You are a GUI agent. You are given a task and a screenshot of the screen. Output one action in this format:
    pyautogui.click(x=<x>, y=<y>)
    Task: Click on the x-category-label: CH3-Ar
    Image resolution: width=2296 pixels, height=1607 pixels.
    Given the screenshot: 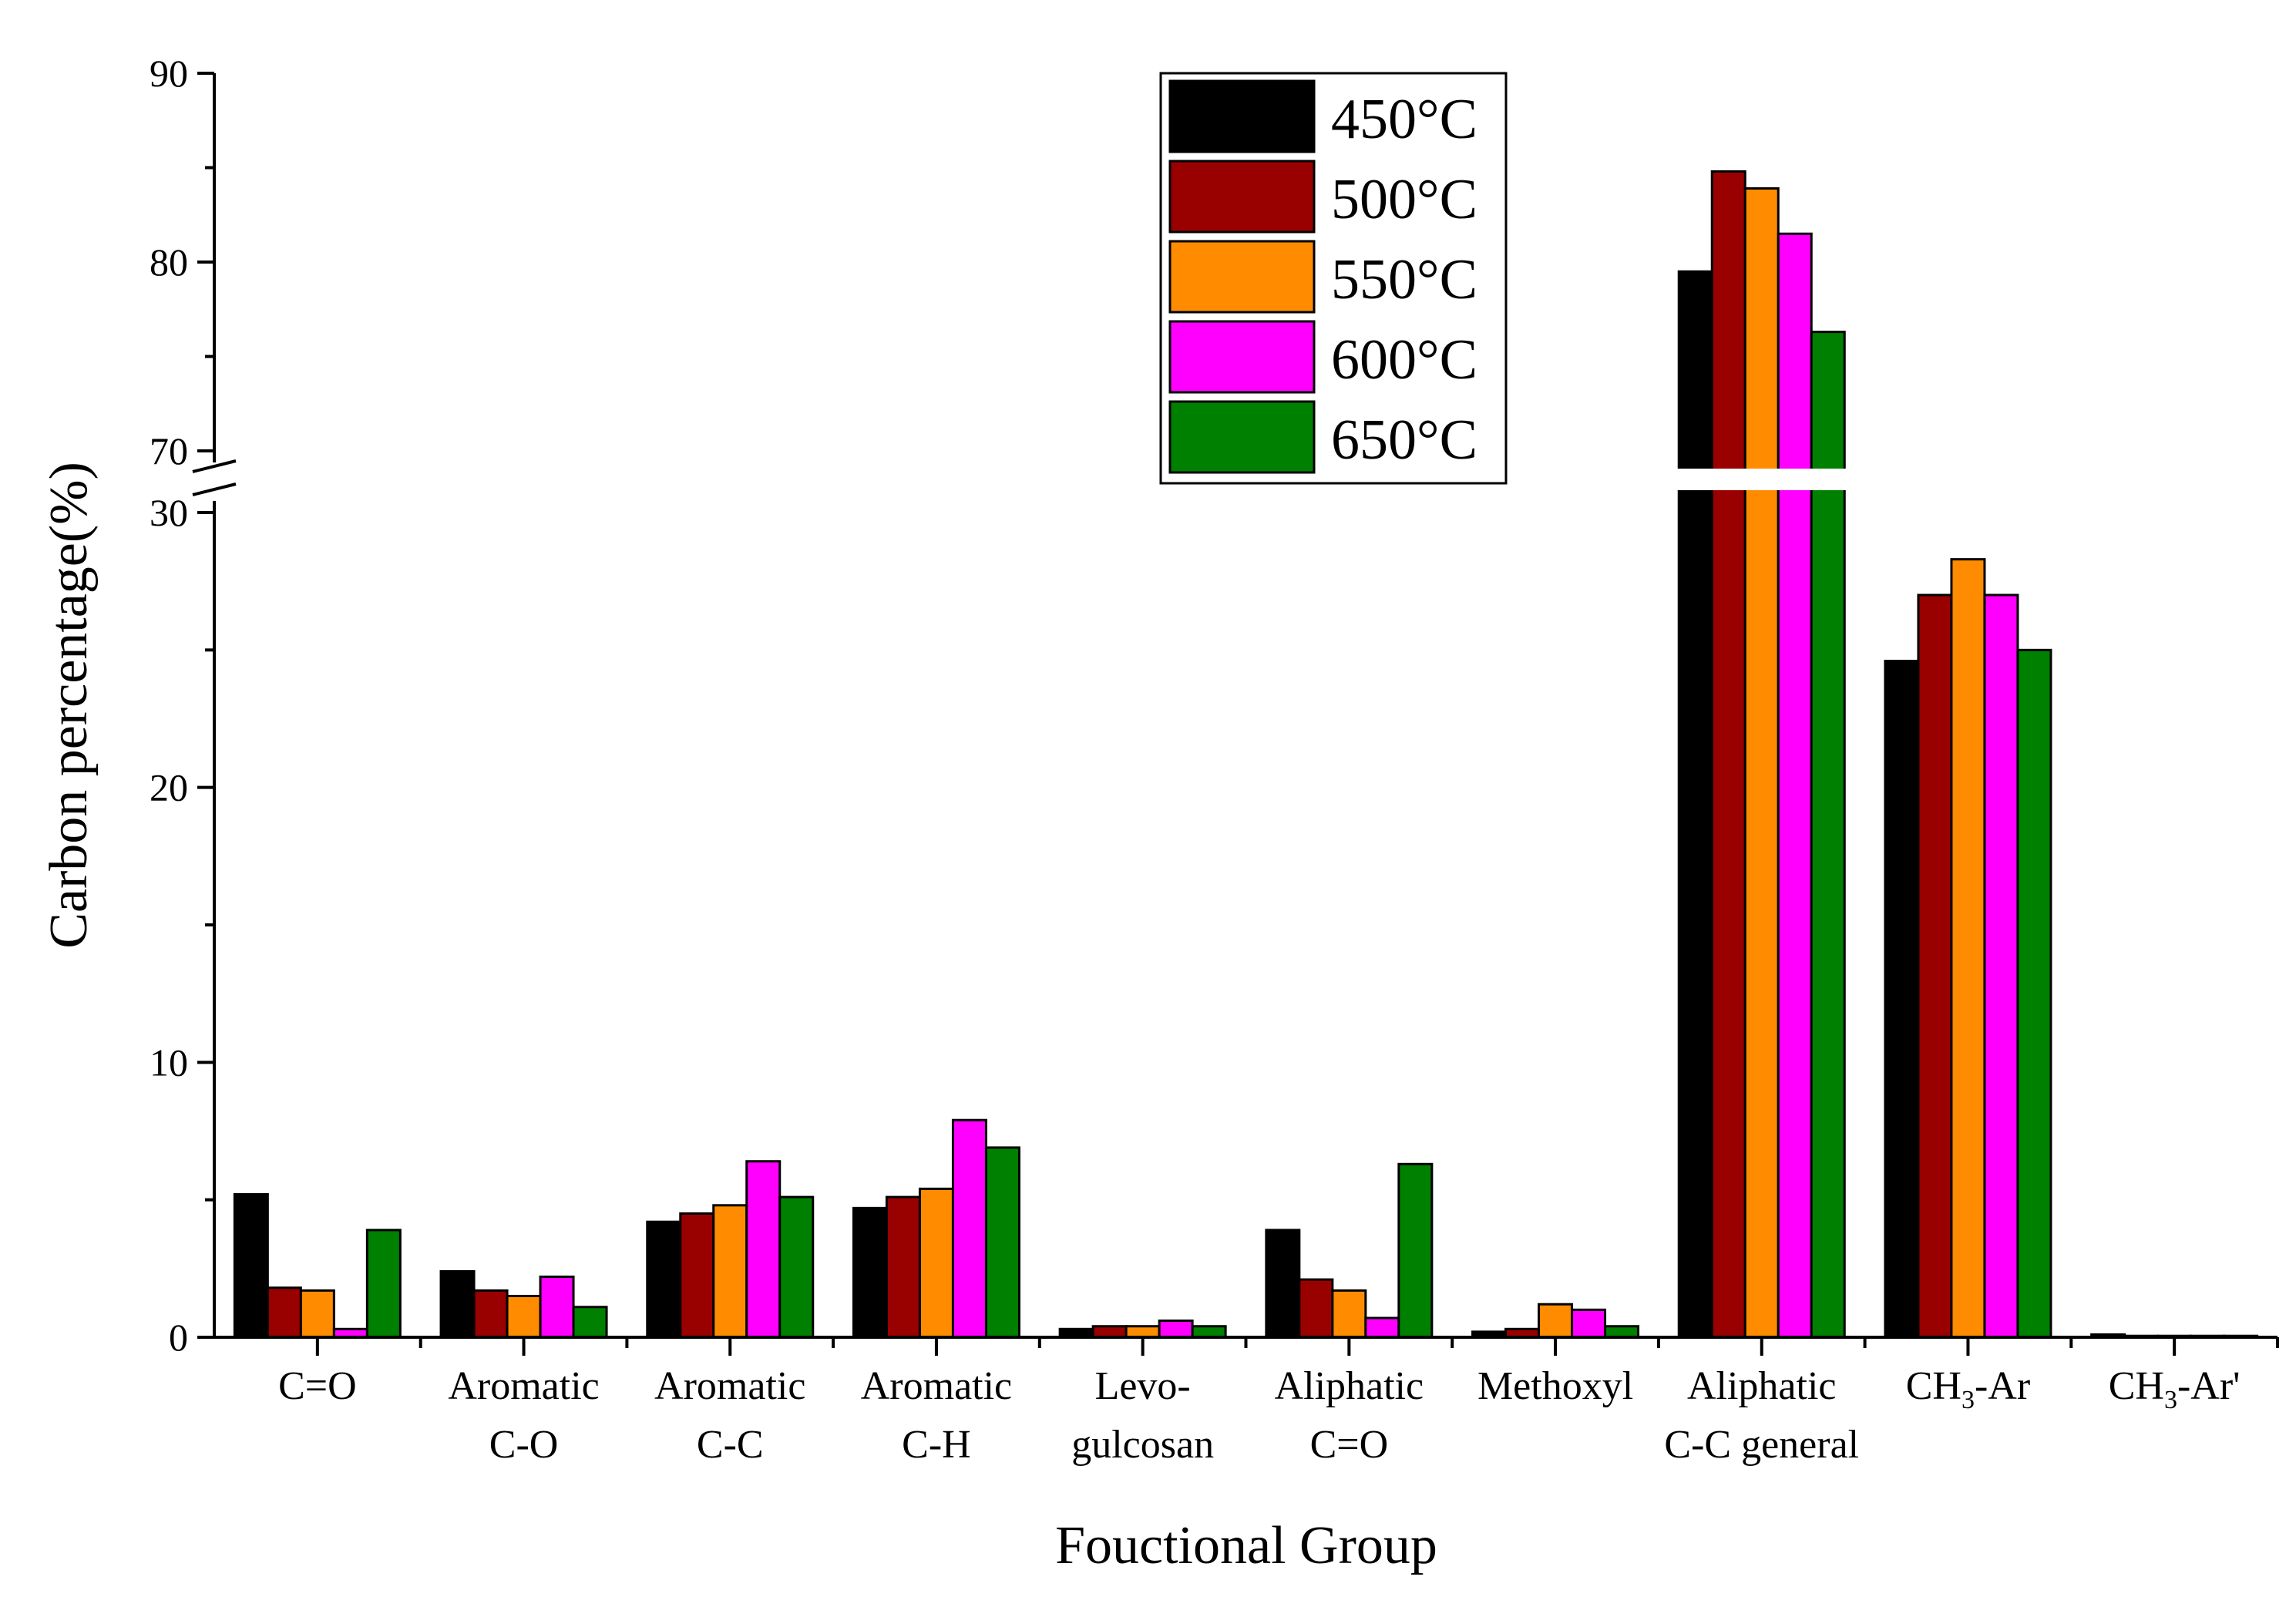 What is the action you would take?
    pyautogui.click(x=1968, y=1389)
    